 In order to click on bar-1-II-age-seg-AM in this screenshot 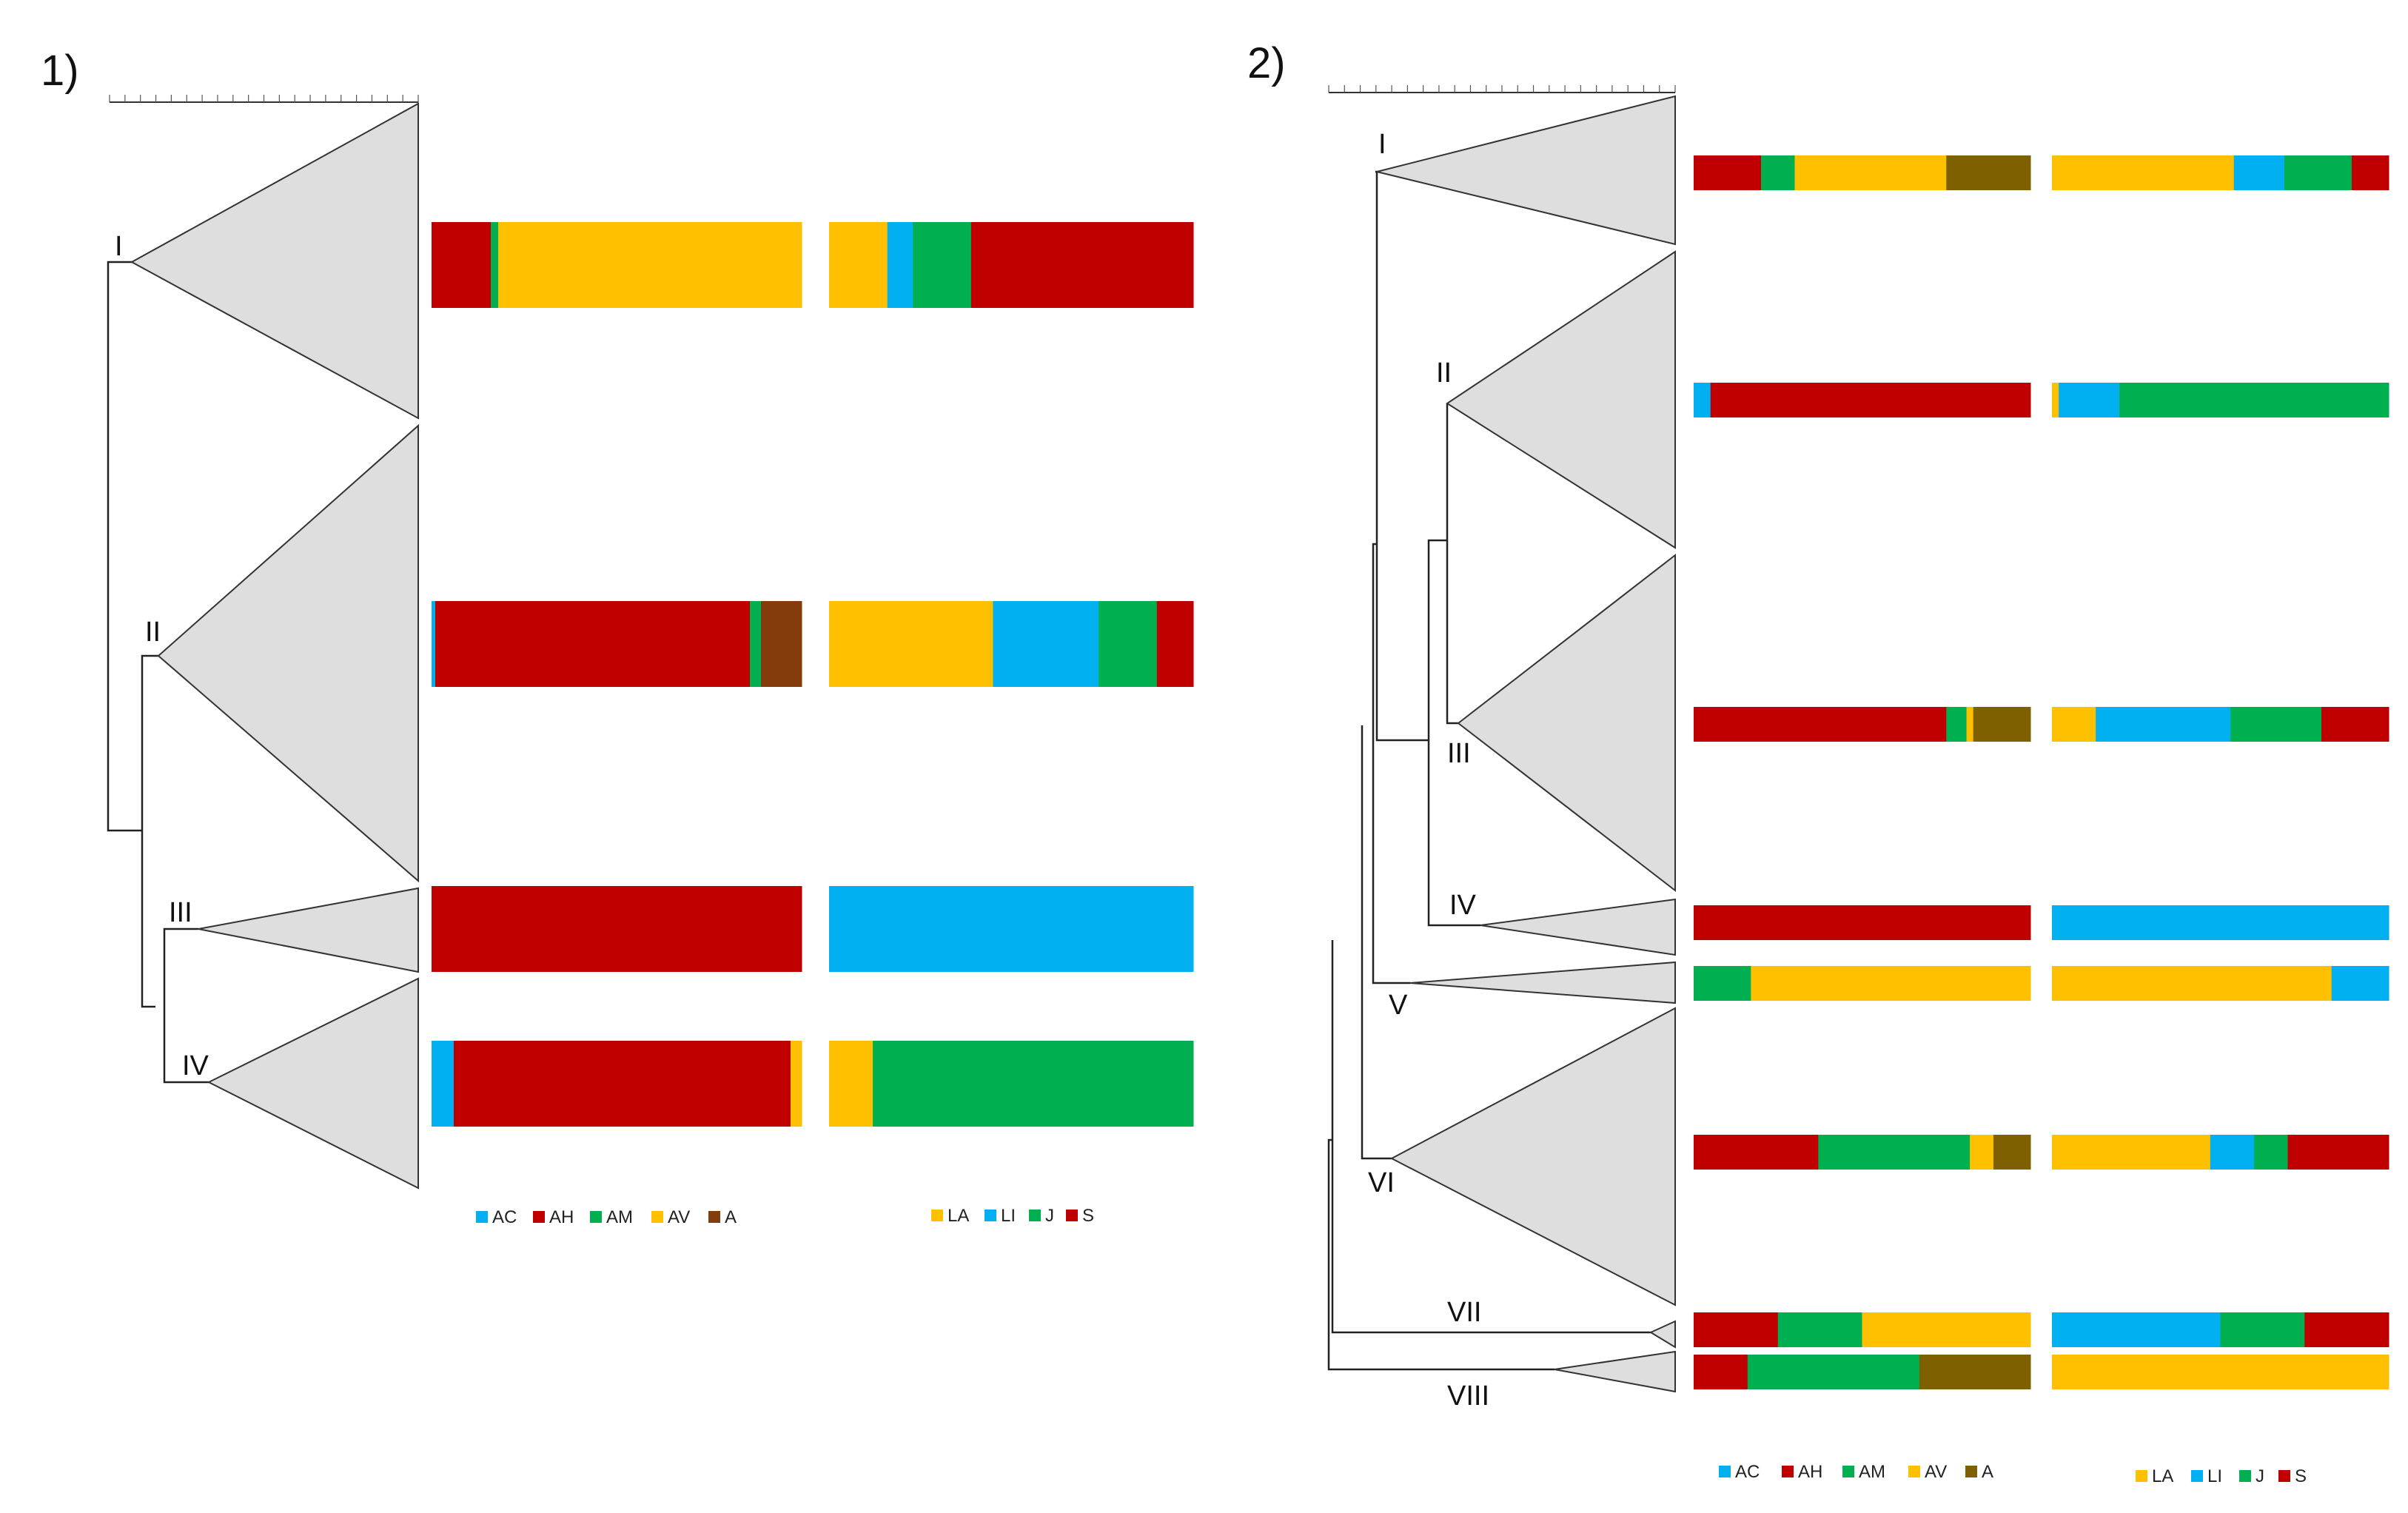, I will do `click(756, 644)`.